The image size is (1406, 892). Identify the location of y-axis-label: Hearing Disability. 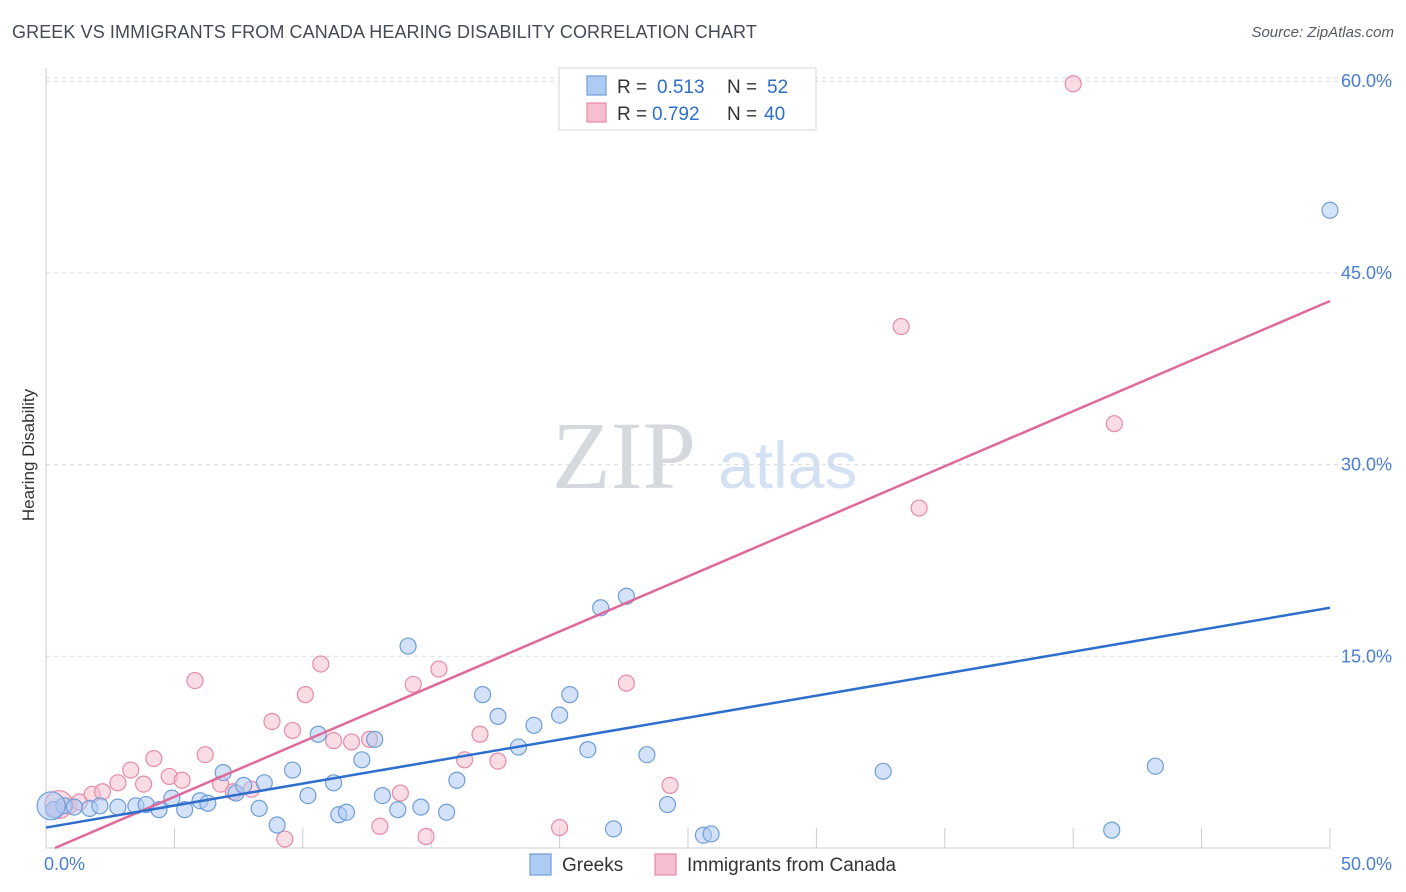
(28, 454).